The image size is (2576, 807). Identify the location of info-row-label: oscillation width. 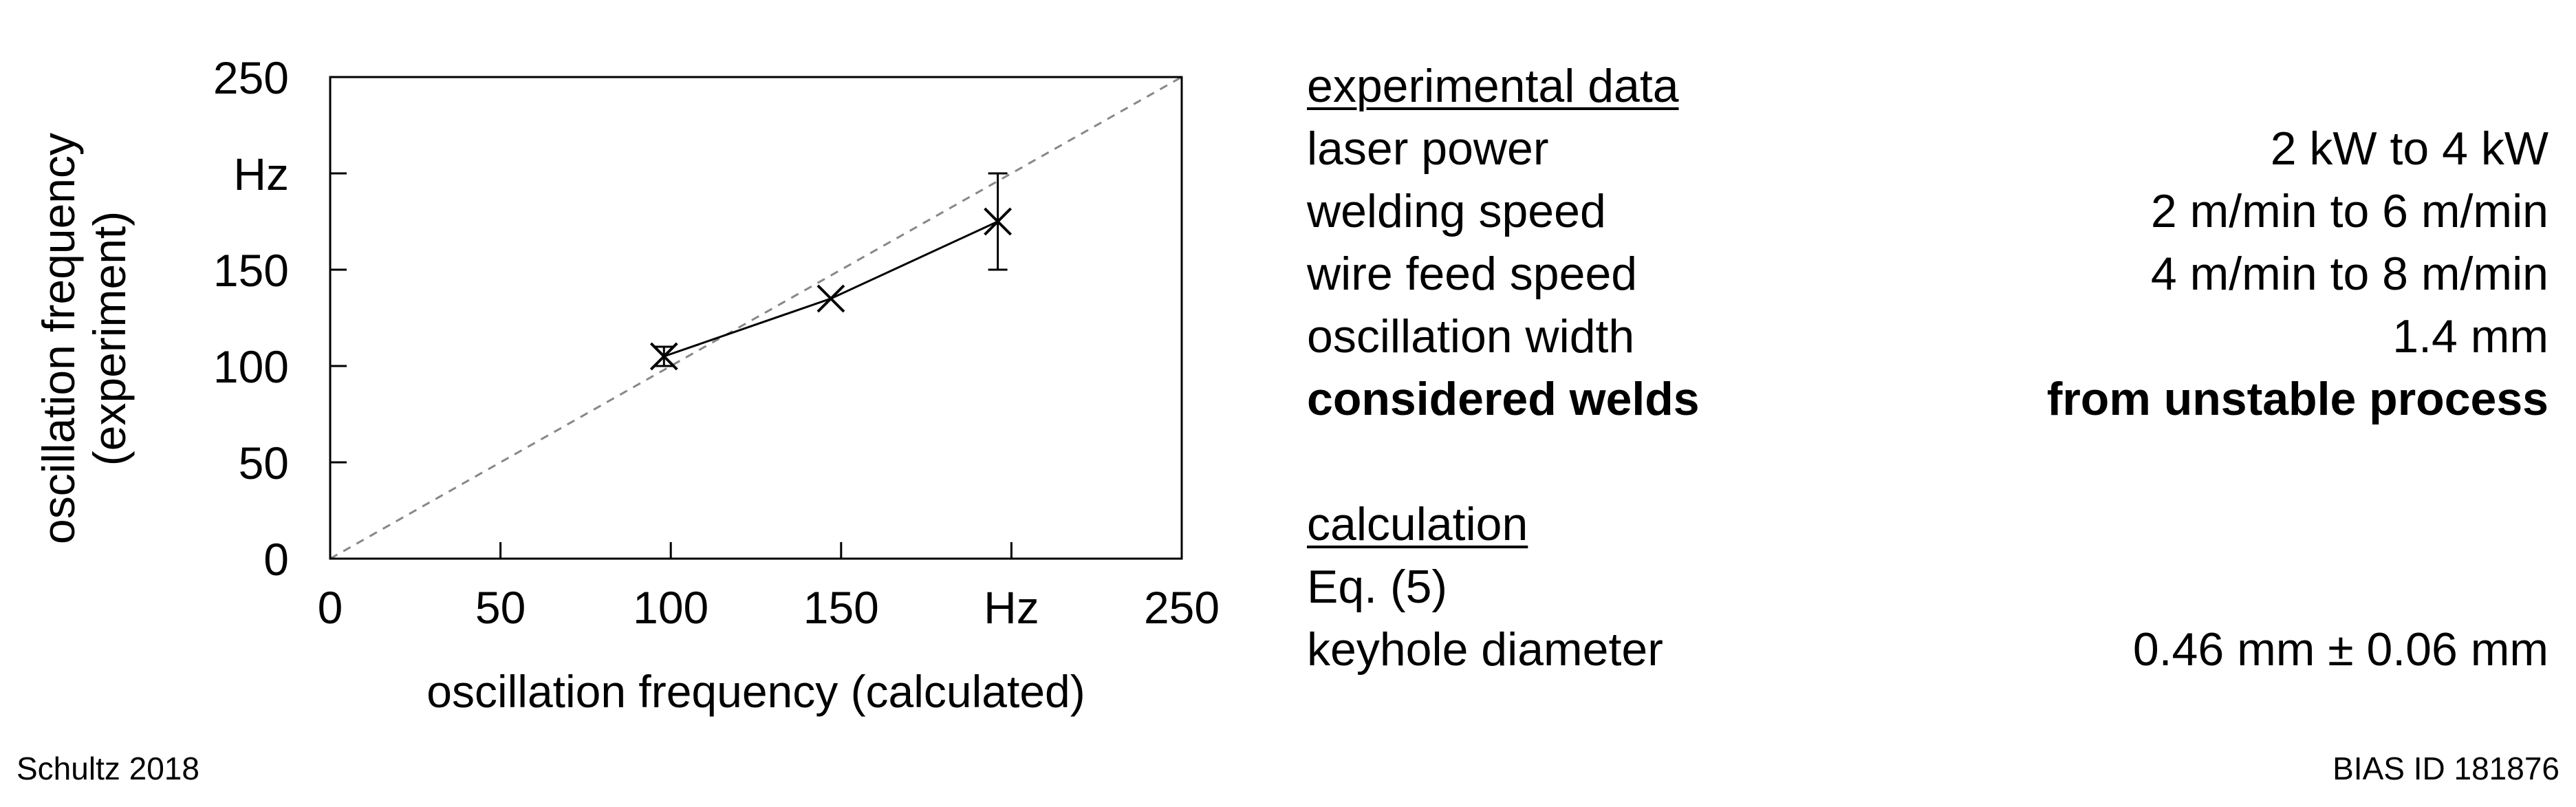
(1471, 336).